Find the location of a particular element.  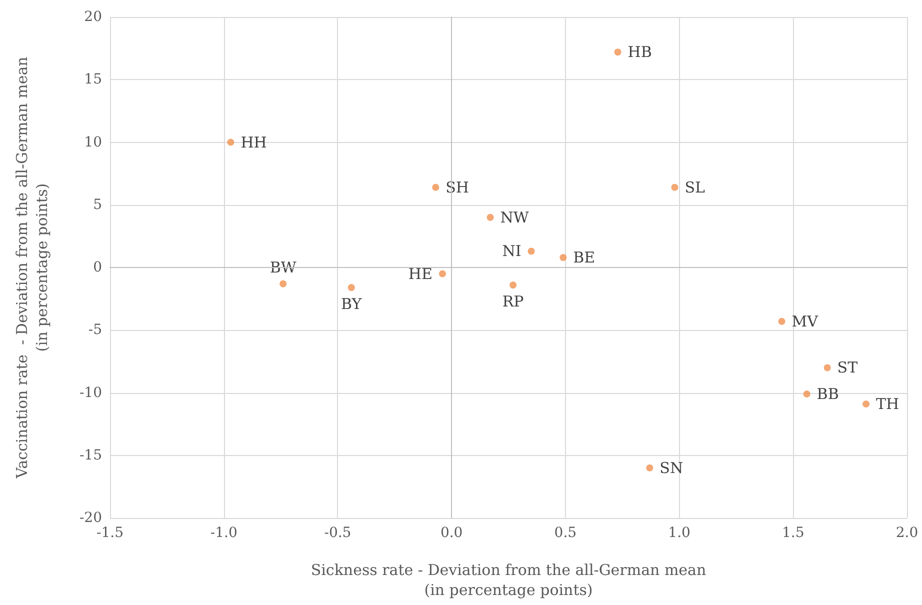

y-tick-label: 15 is located at coordinates (93, 80).